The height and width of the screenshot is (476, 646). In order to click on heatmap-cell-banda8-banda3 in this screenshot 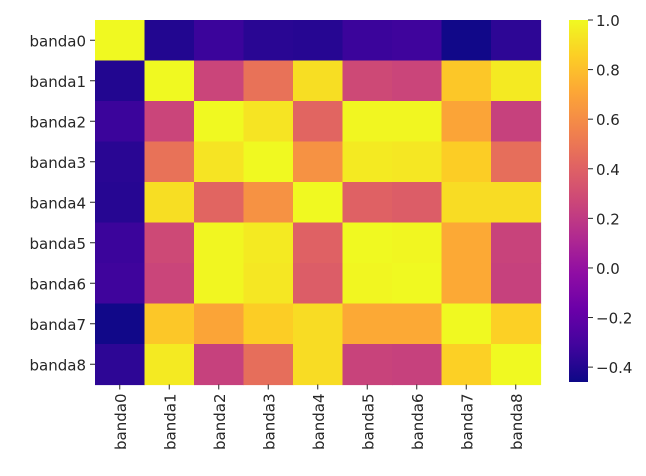, I will do `click(268, 365)`.